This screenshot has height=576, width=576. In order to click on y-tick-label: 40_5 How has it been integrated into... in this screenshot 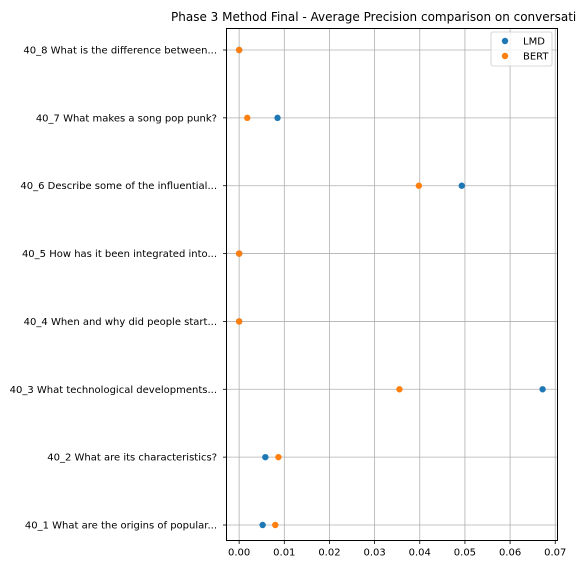, I will do `click(119, 254)`.